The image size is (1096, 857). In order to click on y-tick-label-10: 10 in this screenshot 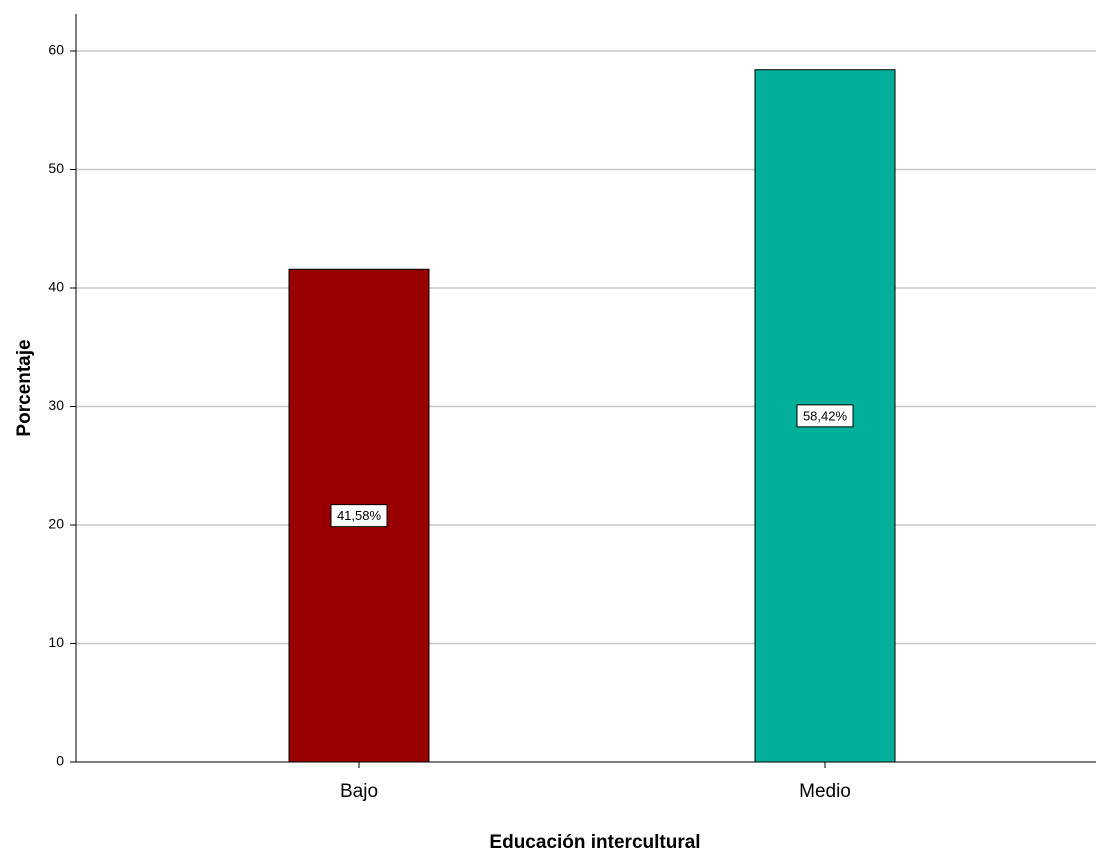, I will do `click(56, 642)`.